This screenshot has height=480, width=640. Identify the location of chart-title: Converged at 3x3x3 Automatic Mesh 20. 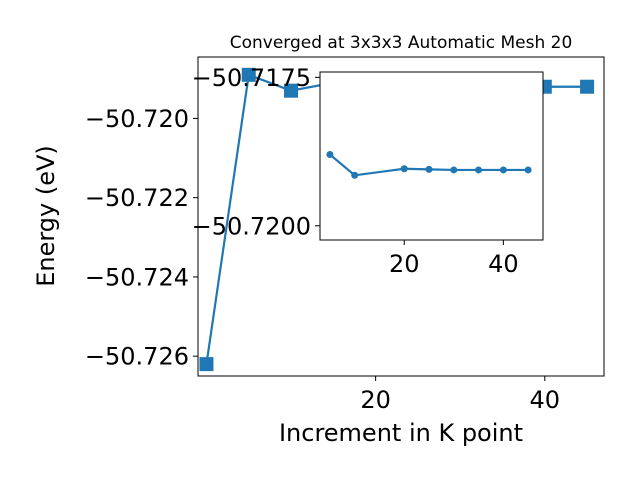
(401, 43).